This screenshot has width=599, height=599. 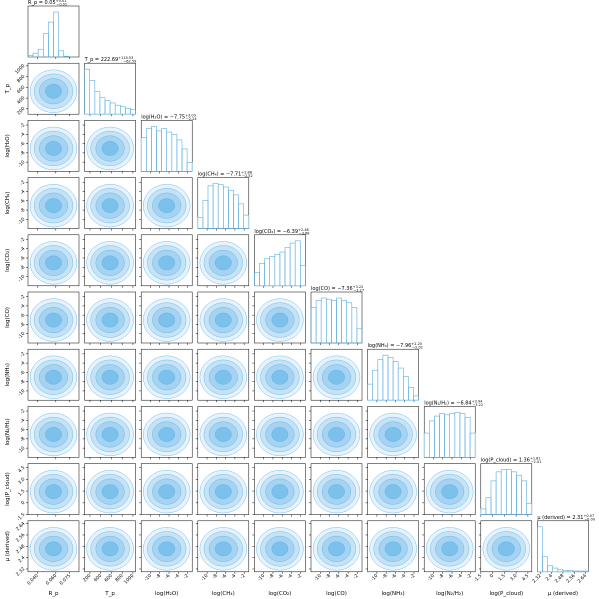 What do you see at coordinates (23, 503) in the screenshot?
I see `y-tick-label: 0` at bounding box center [23, 503].